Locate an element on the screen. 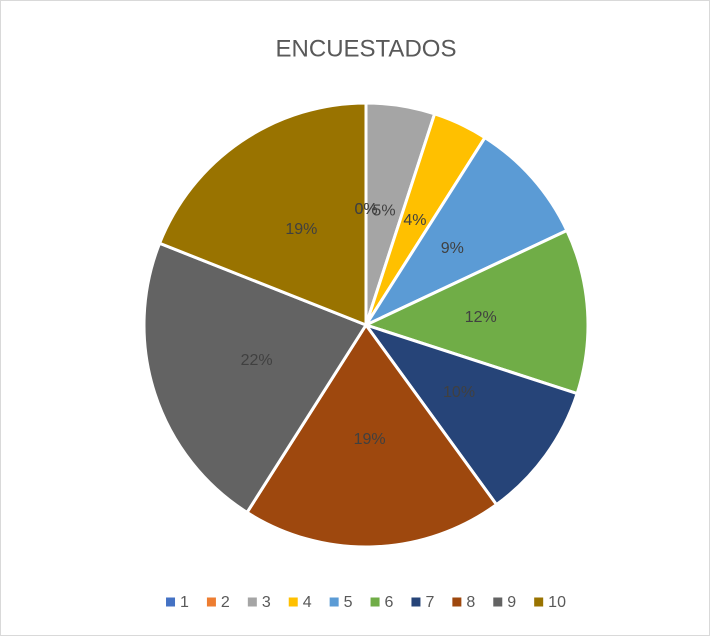 This screenshot has height=641, width=710. data-label: 0% is located at coordinates (365, 209).